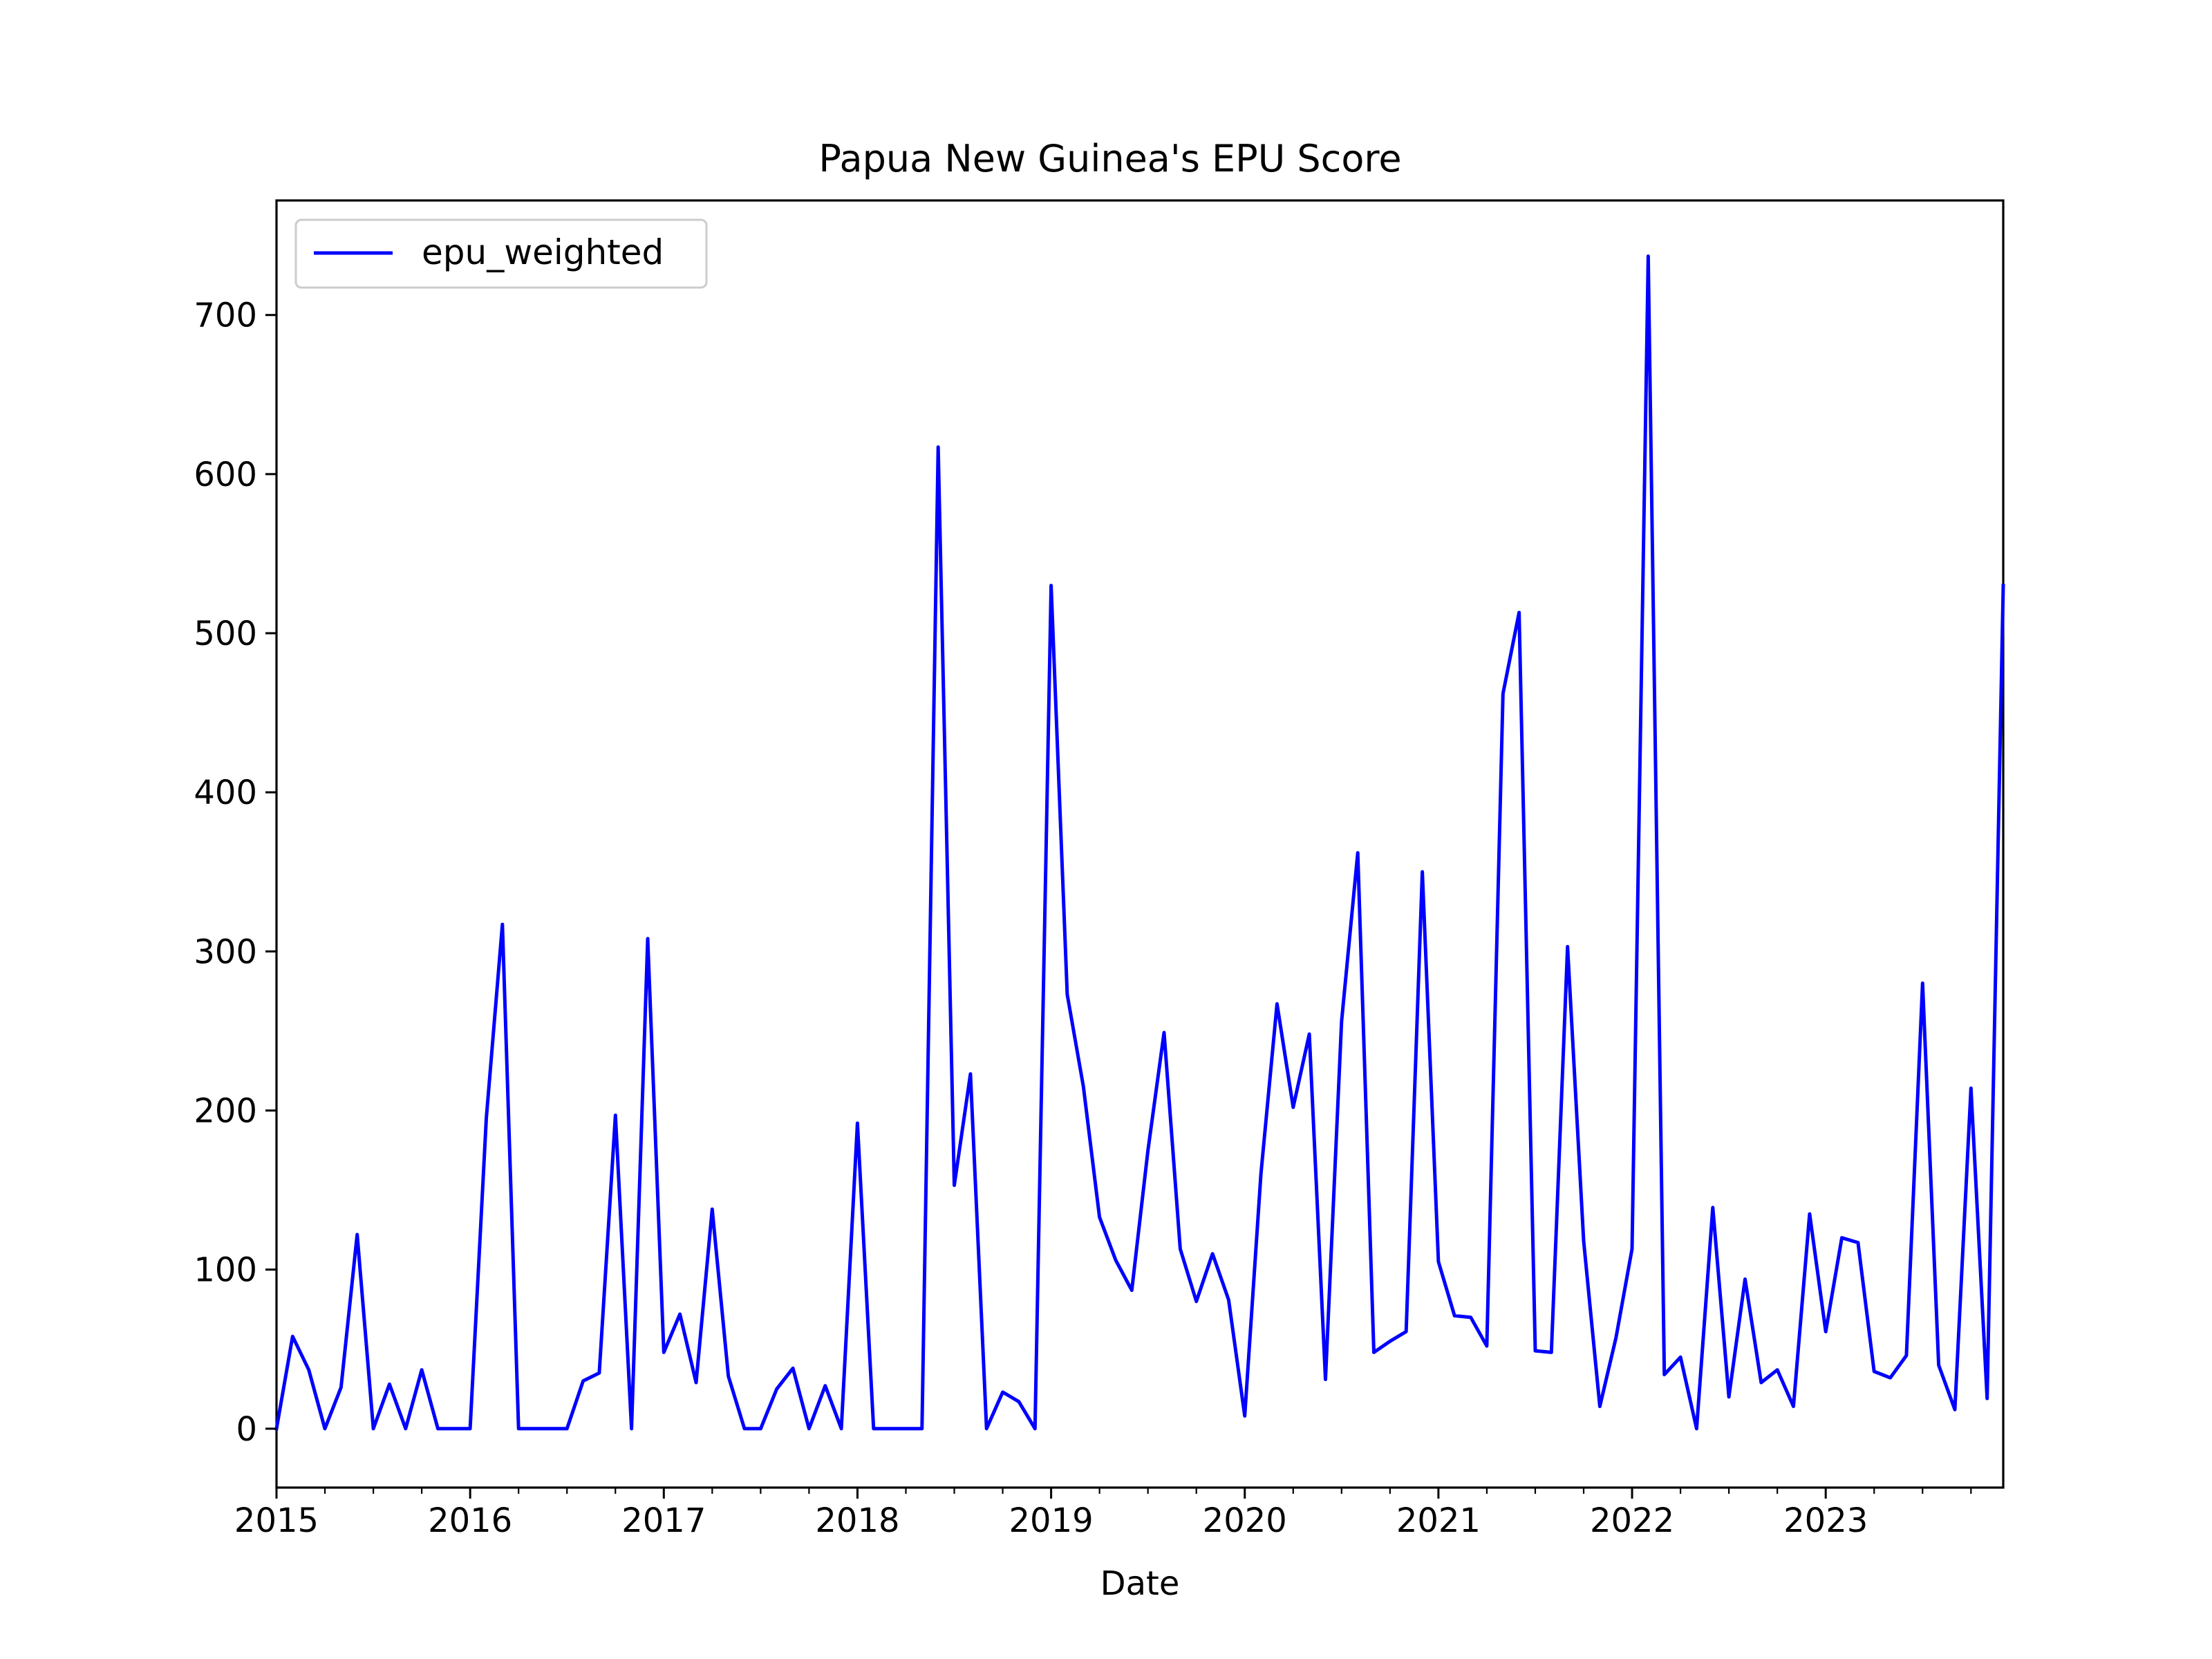 The height and width of the screenshot is (1659, 2212). Describe the element at coordinates (276, 1521) in the screenshot. I see `x-tick-label: 2015` at that location.